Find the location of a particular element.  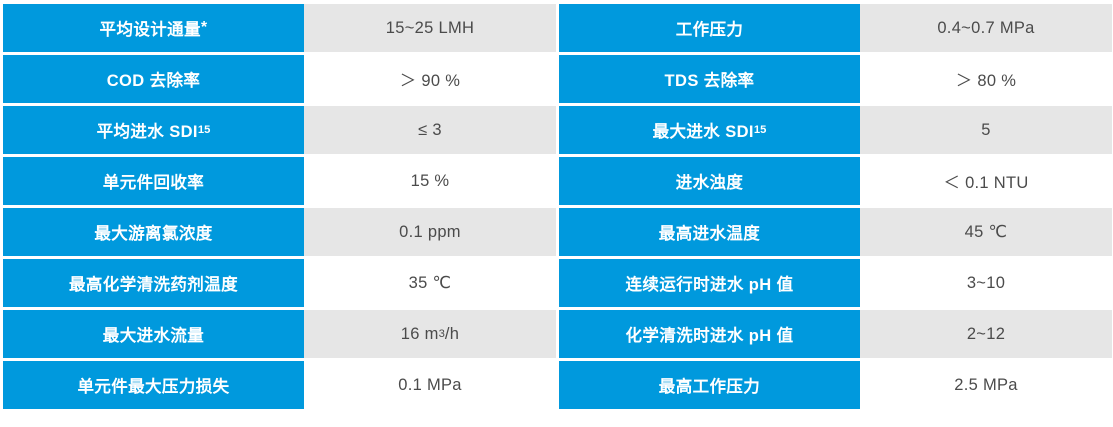

parameter-value: 0.4~0.7 MPa is located at coordinates (986, 28).